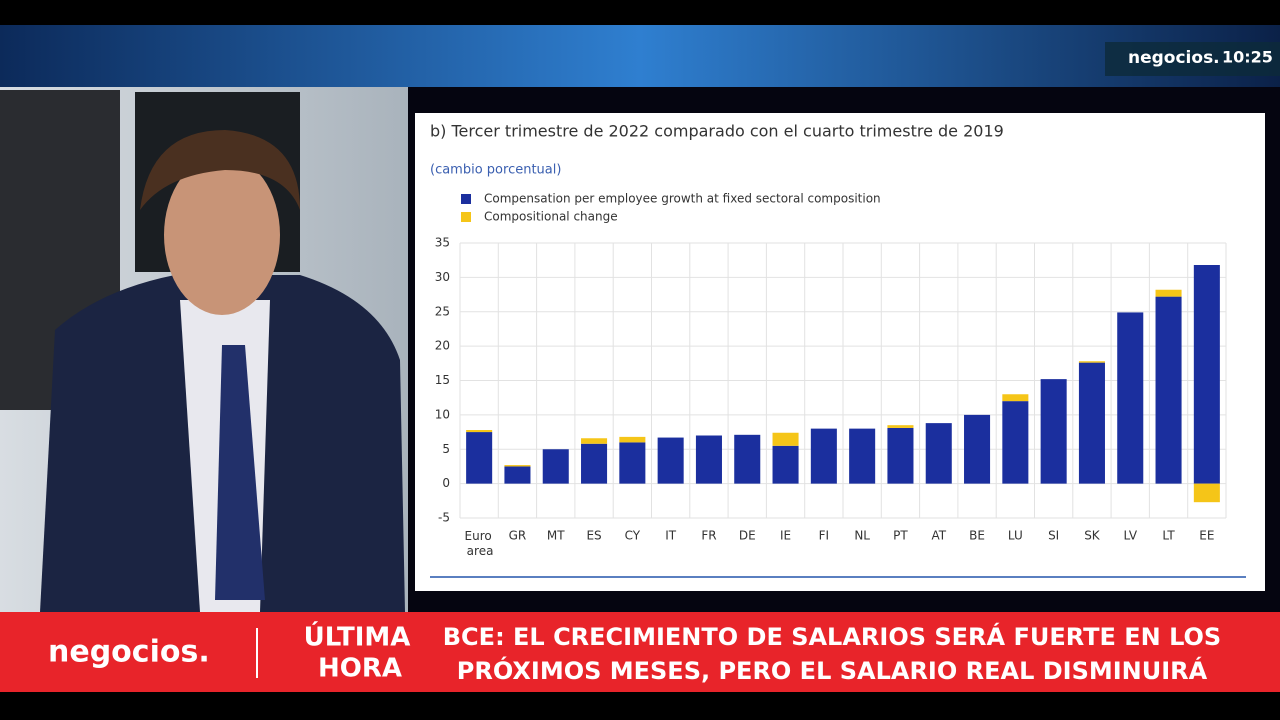  What do you see at coordinates (442, 380) in the screenshot?
I see `y-tick-label: 15` at bounding box center [442, 380].